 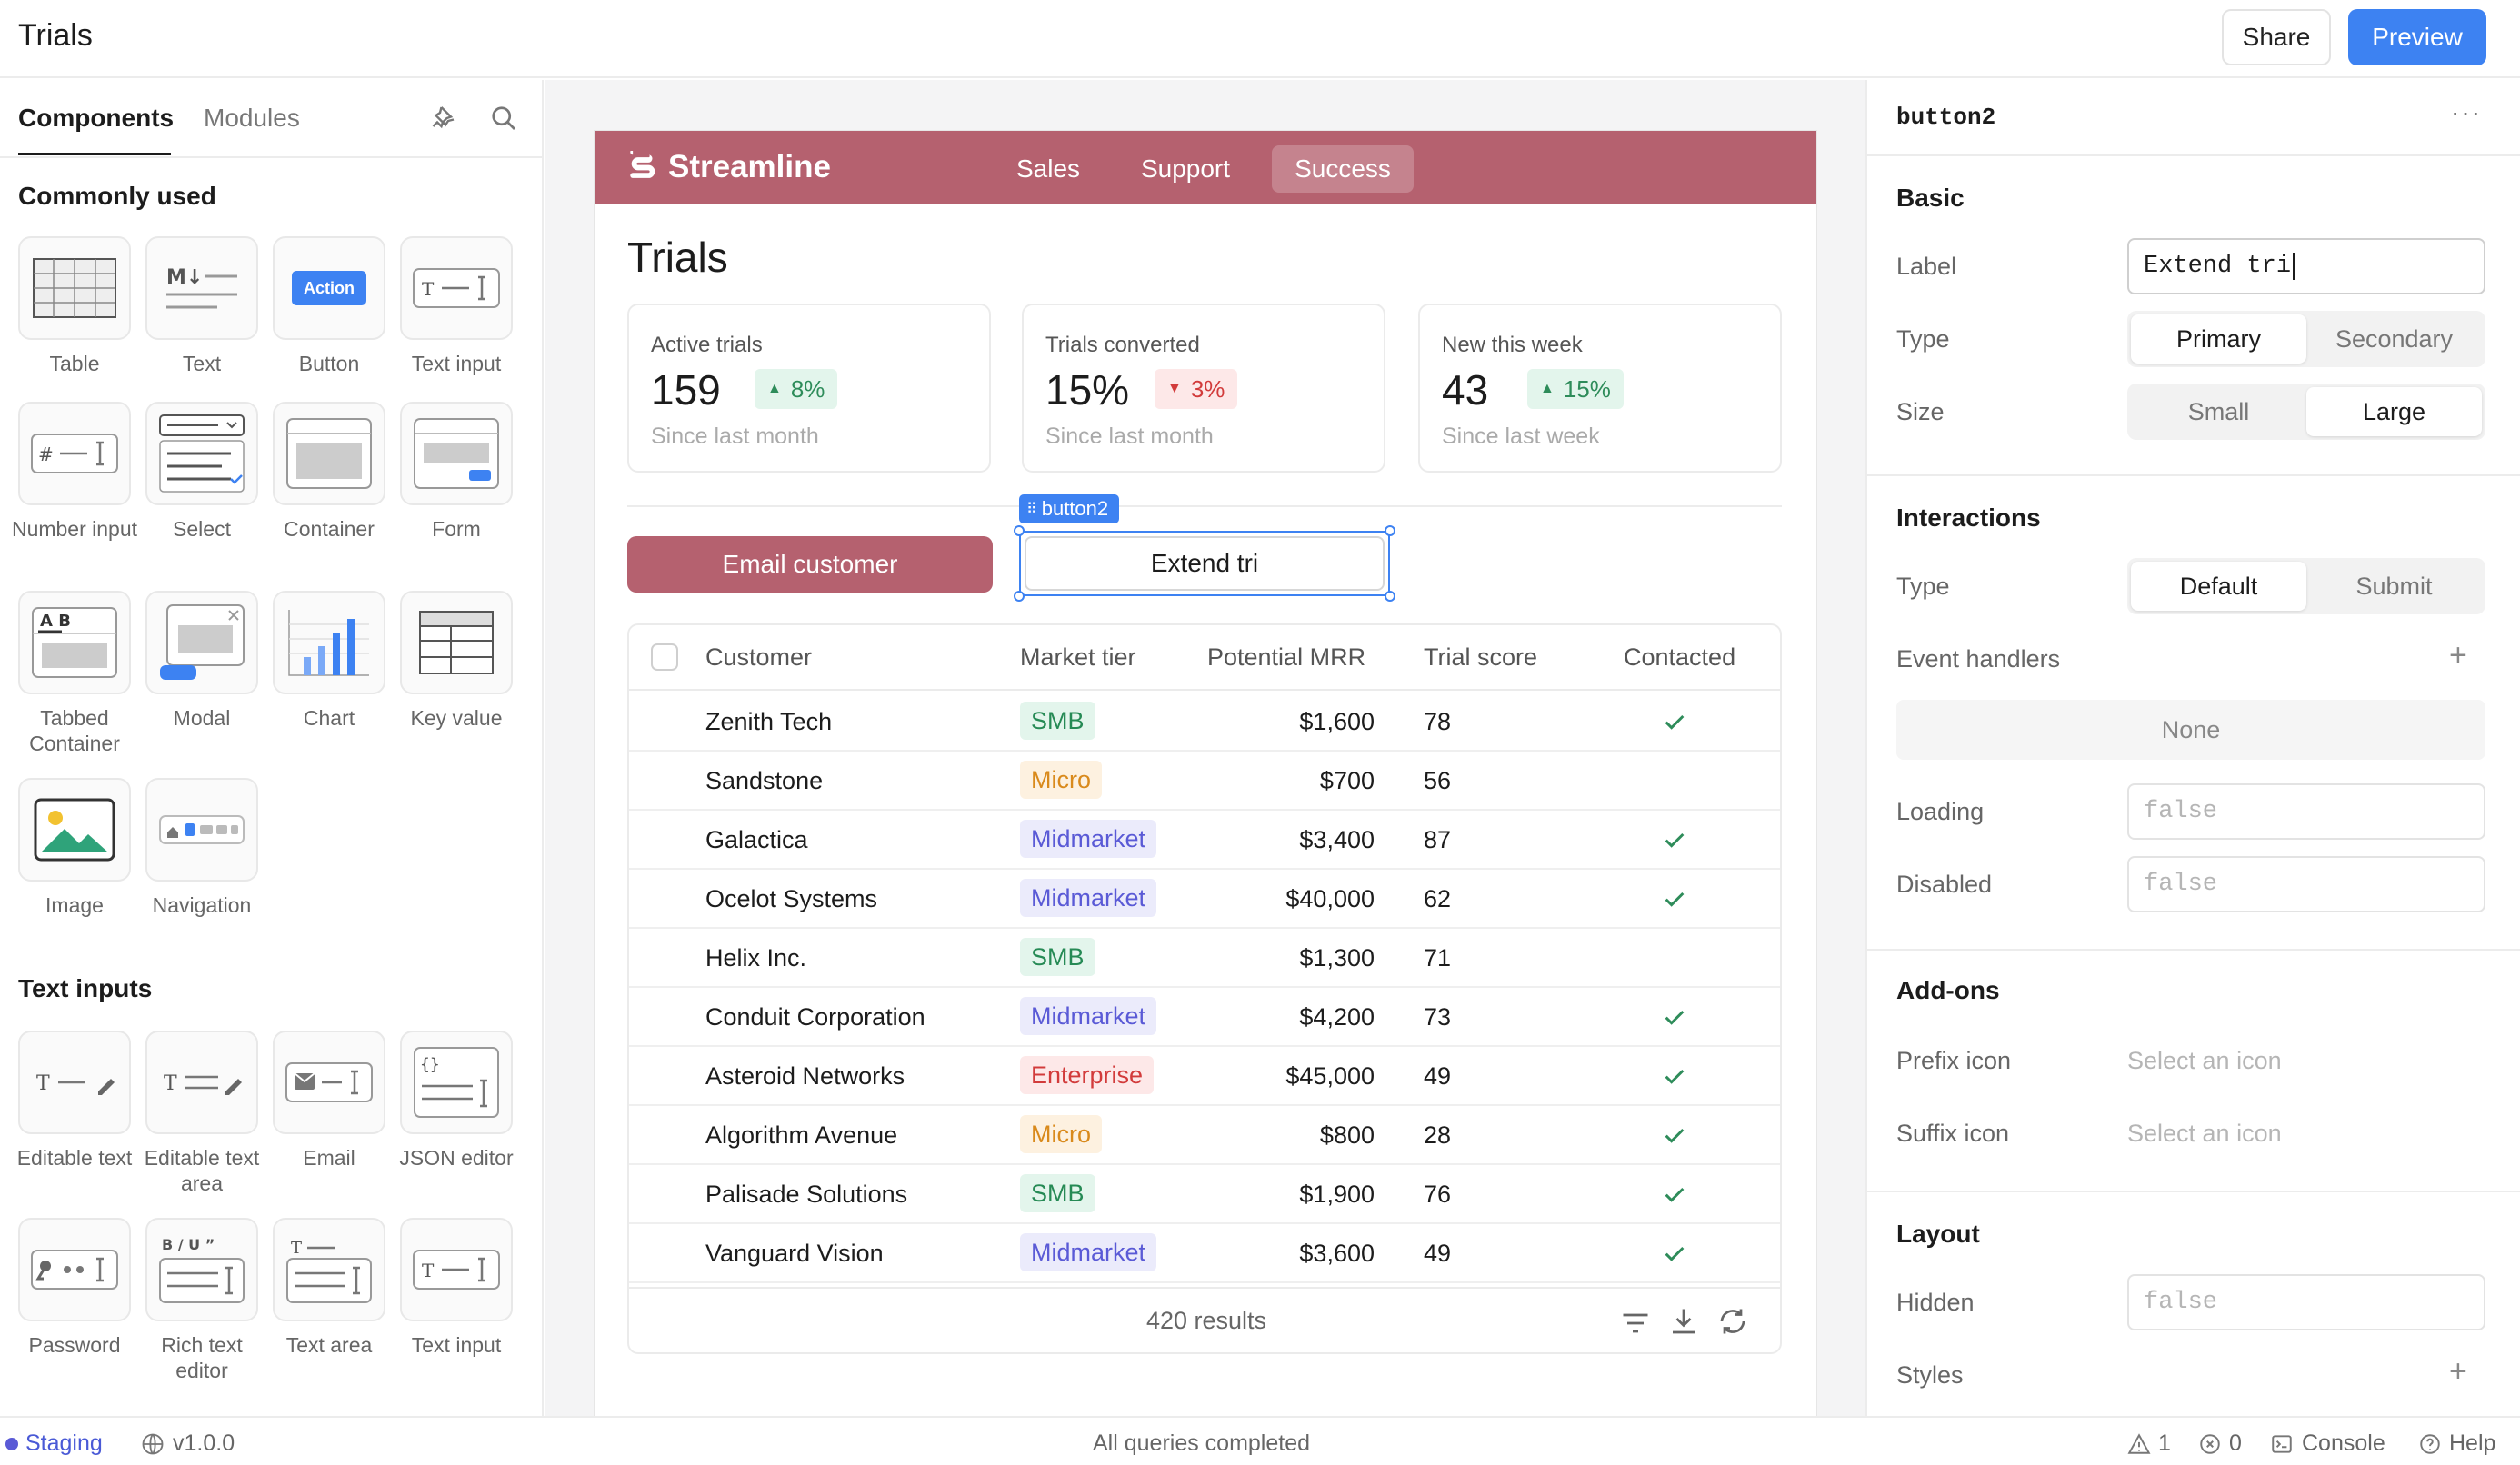 What do you see at coordinates (2204, 1061) in the screenshot?
I see `prefix-icon-select: Select an icon` at bounding box center [2204, 1061].